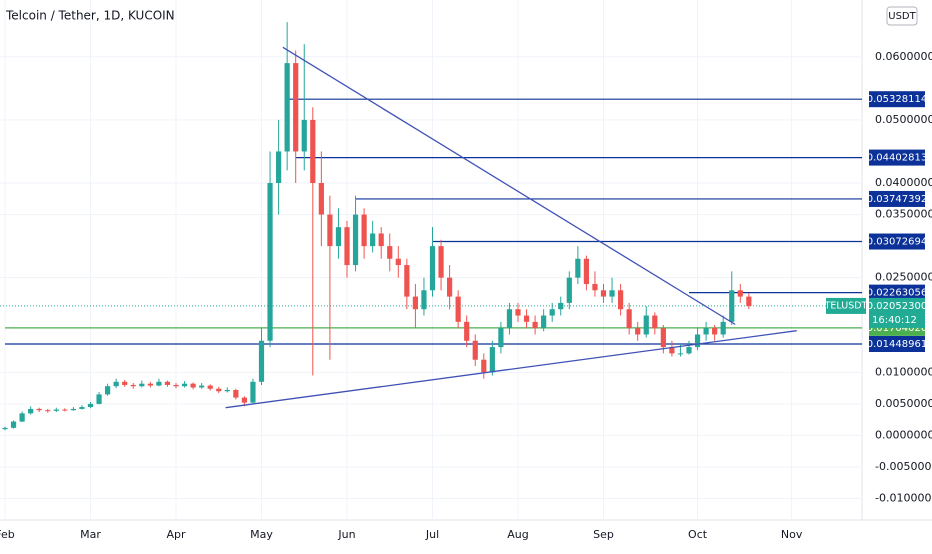 This screenshot has height=554, width=932. Describe the element at coordinates (897, 312) in the screenshot. I see `last-price-box` at that location.